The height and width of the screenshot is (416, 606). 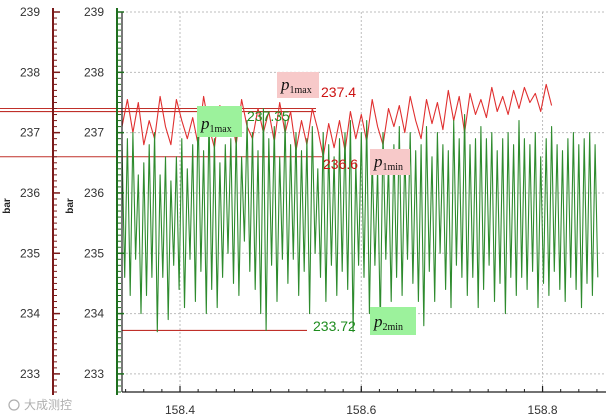 What do you see at coordinates (14, 405) in the screenshot?
I see `watermark-logo-icon` at bounding box center [14, 405].